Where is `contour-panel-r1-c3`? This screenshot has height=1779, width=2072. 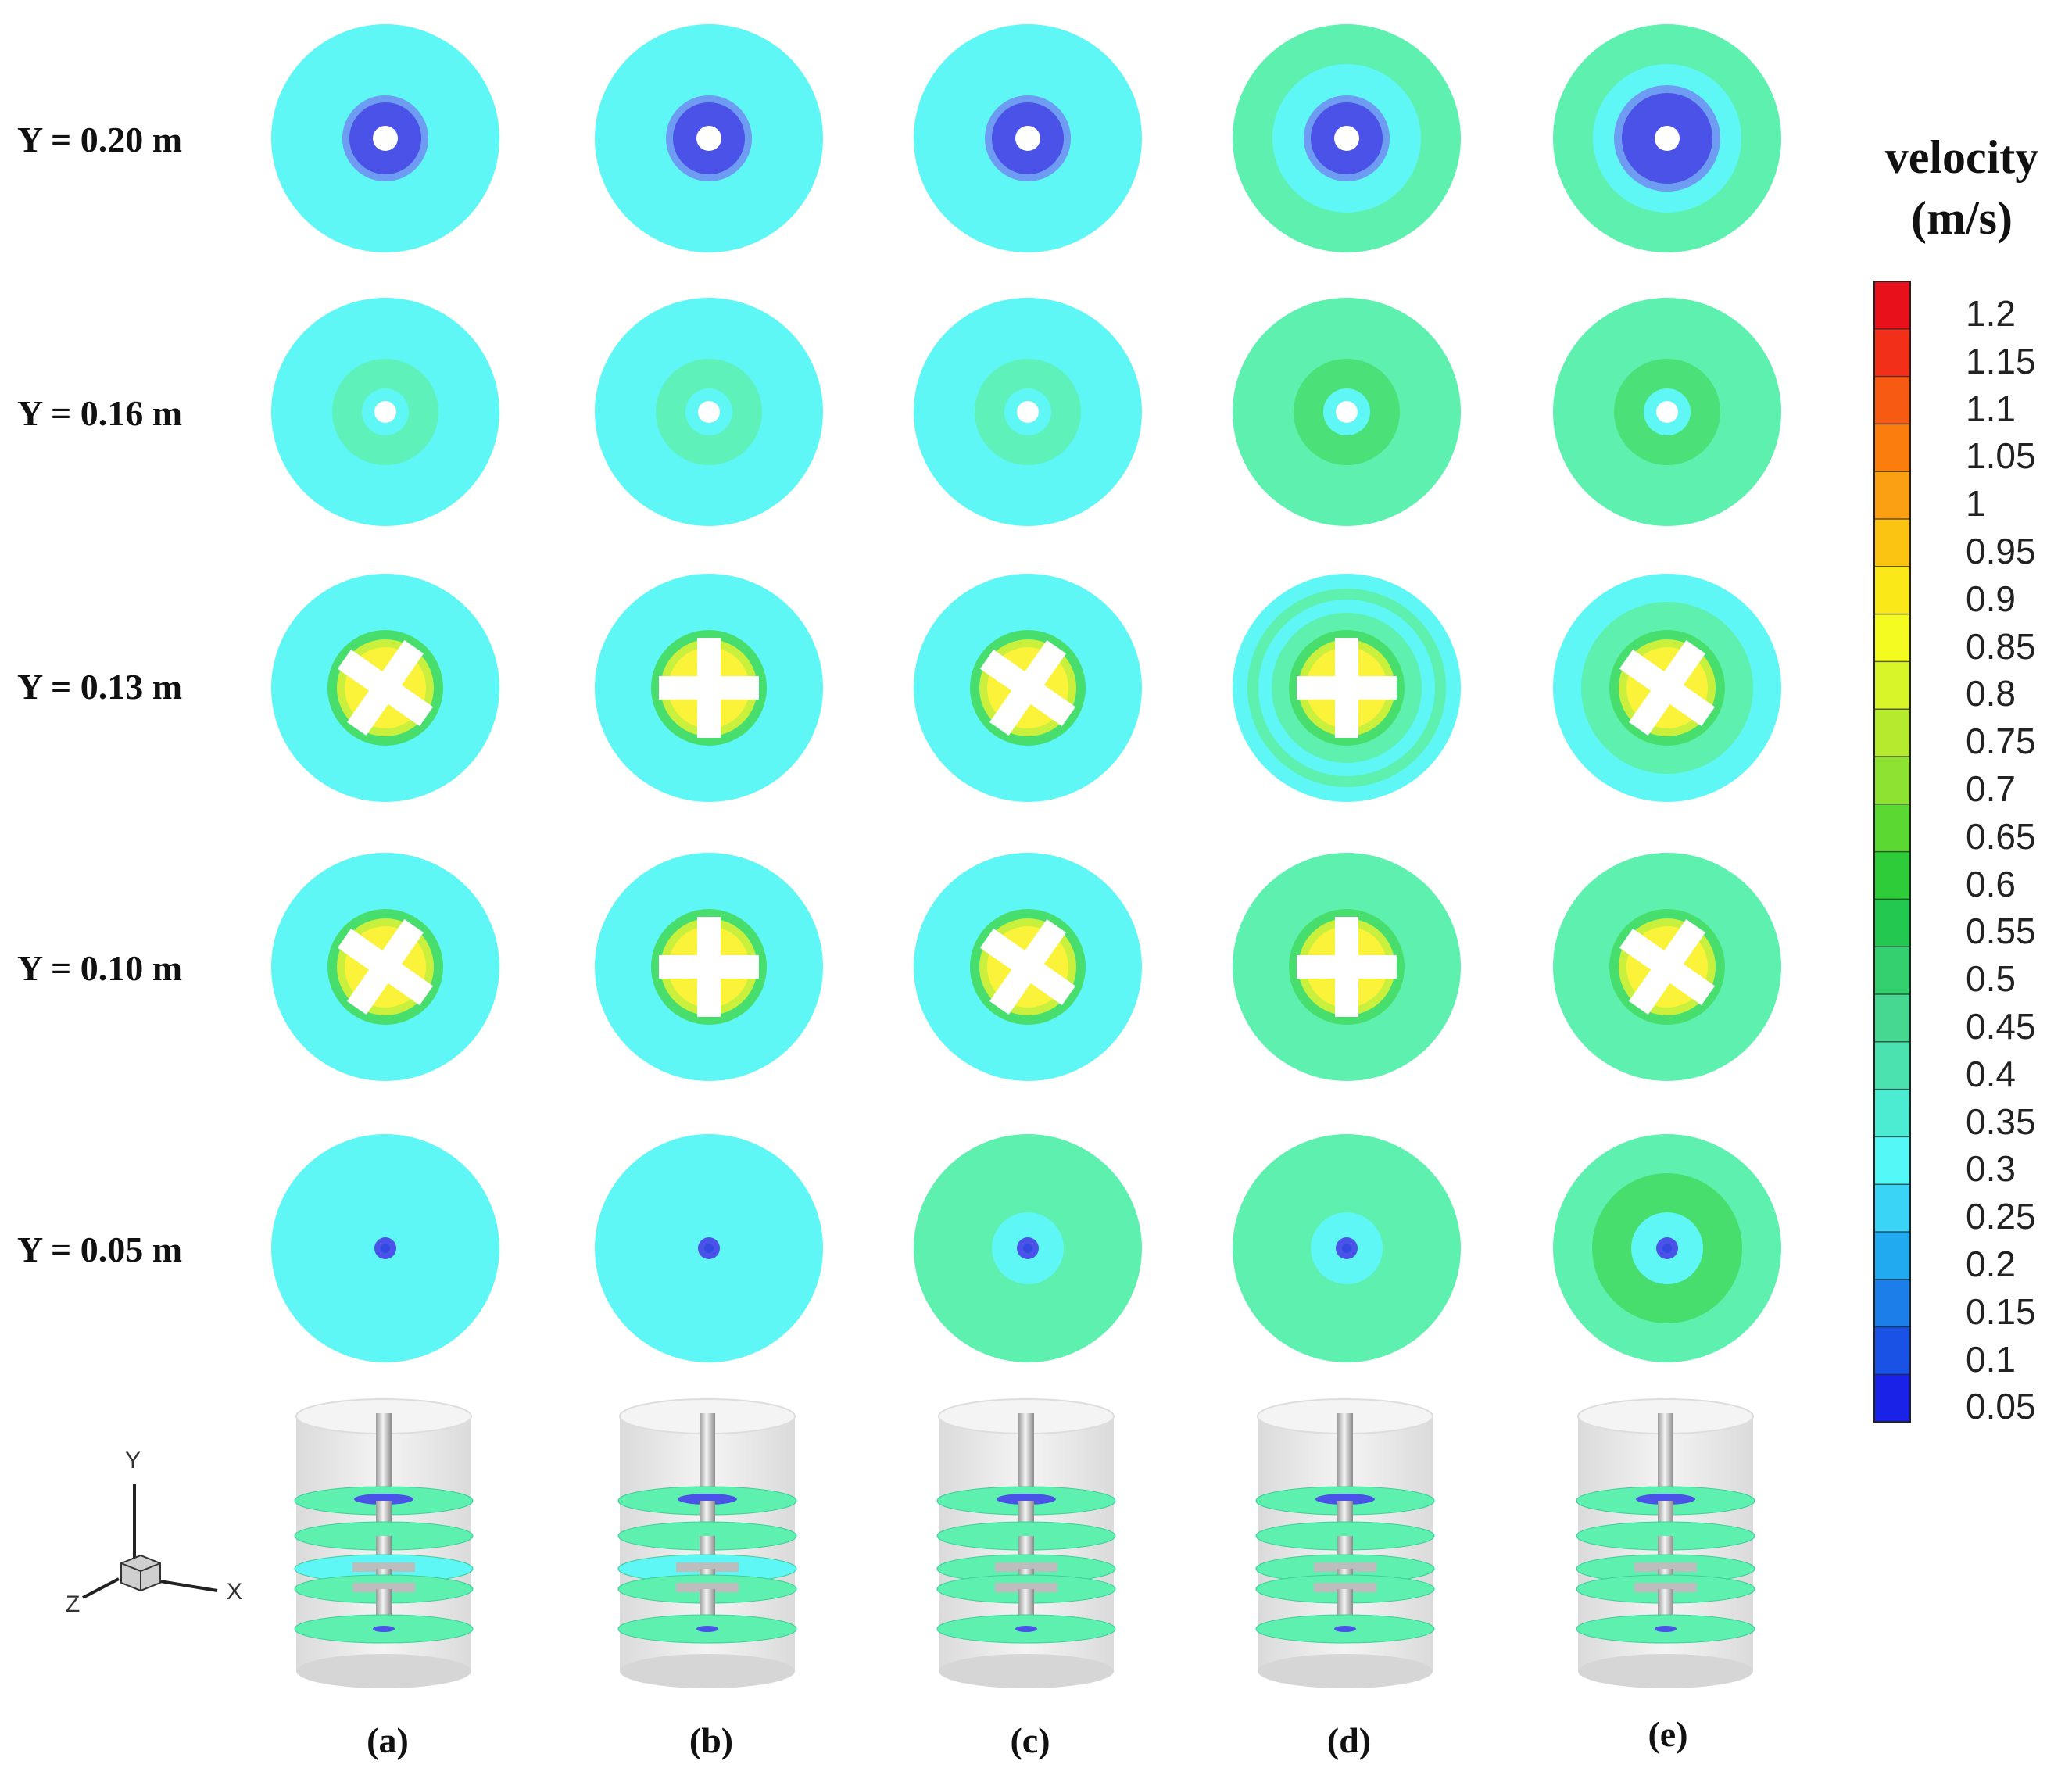 contour-panel-r1-c3 is located at coordinates (1028, 138).